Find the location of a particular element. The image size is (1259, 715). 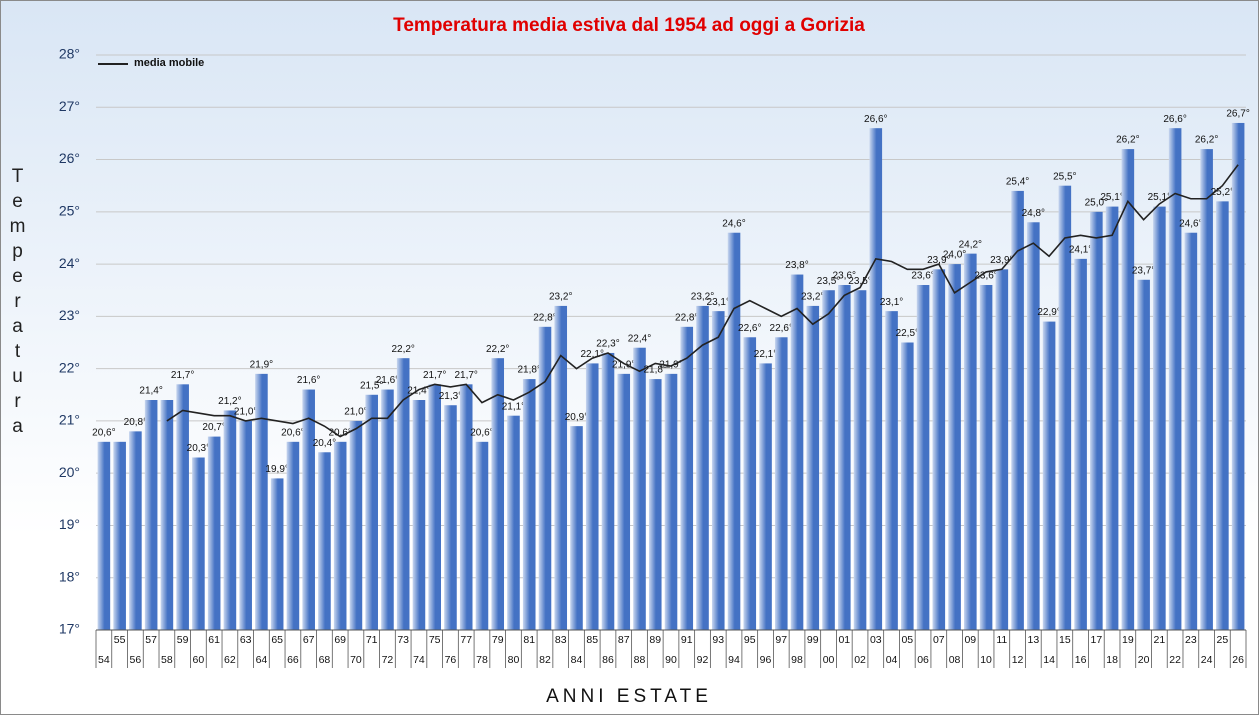

x-tick-label: 79 is located at coordinates (498, 640).